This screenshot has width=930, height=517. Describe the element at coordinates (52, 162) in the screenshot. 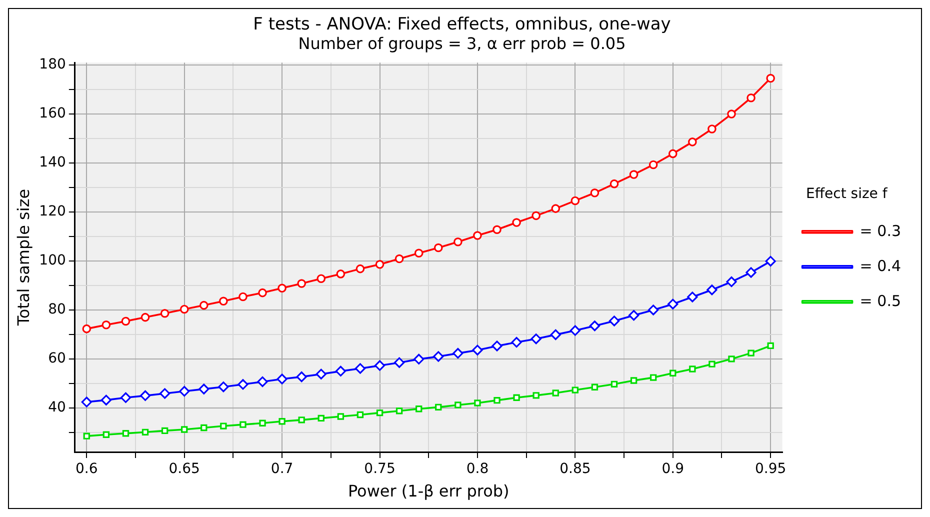

I see `y-tick-label: 140` at that location.